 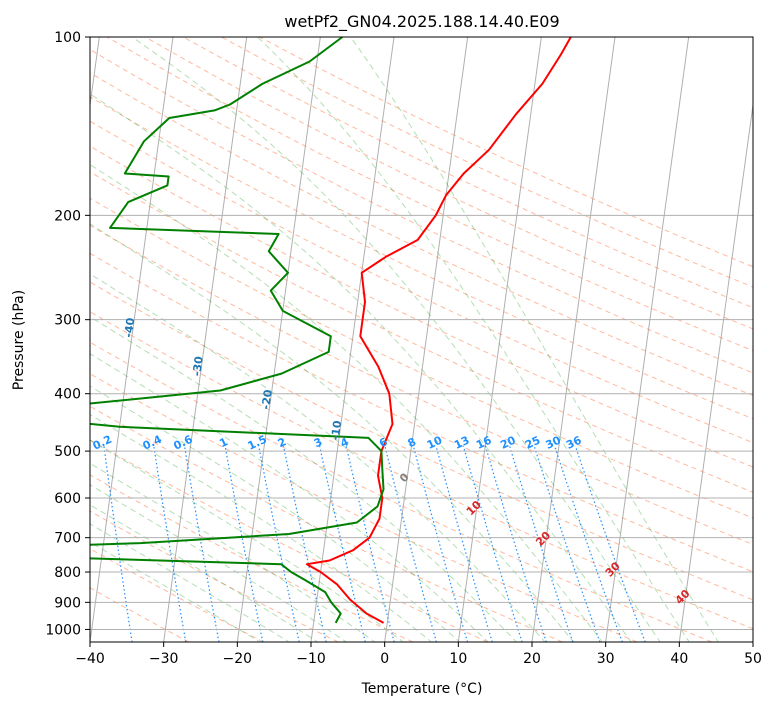 I want to click on mixing-ratio-label: 16, so click(x=484, y=442).